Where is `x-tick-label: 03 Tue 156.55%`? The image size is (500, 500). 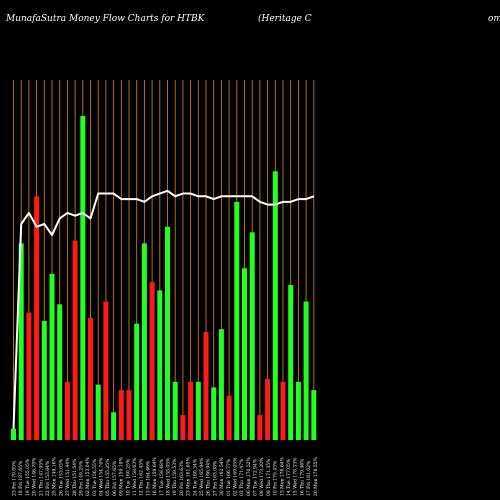 x-tick-label: 03 Tue 156.55% is located at coordinates (95, 477).